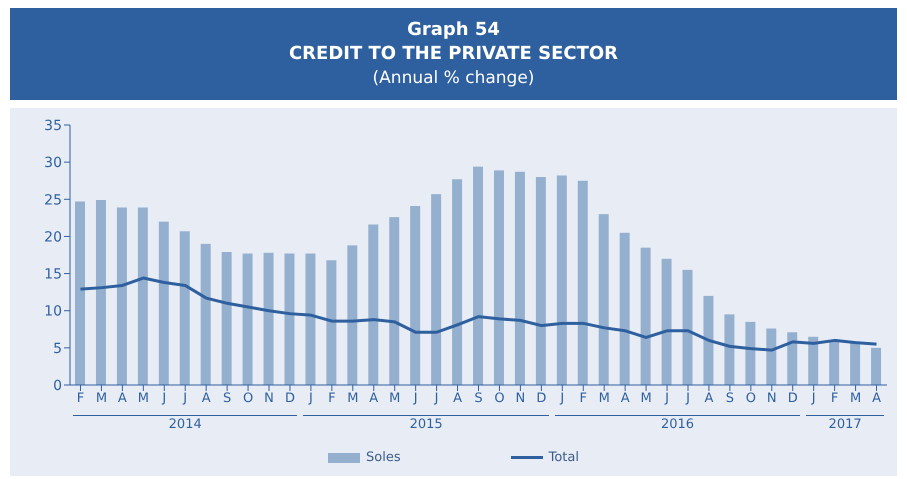 The height and width of the screenshot is (479, 907). I want to click on text: 2017, so click(845, 423).